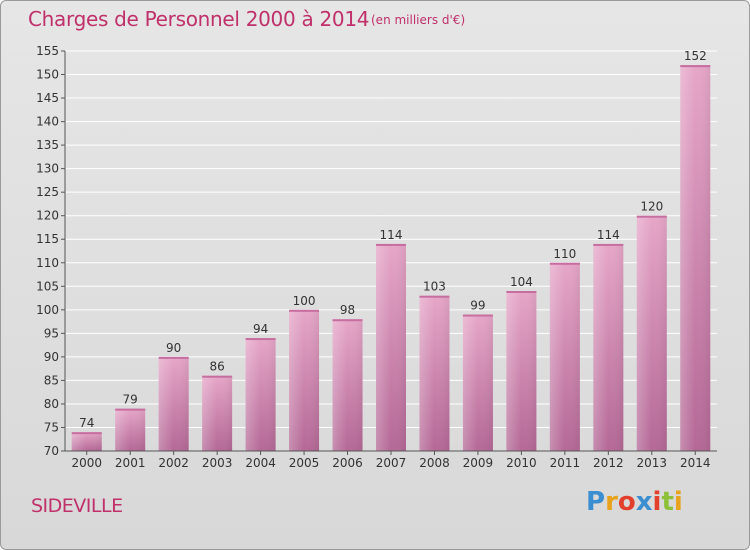 The image size is (750, 550). Describe the element at coordinates (347, 463) in the screenshot. I see `x-tick-label: 2006` at that location.